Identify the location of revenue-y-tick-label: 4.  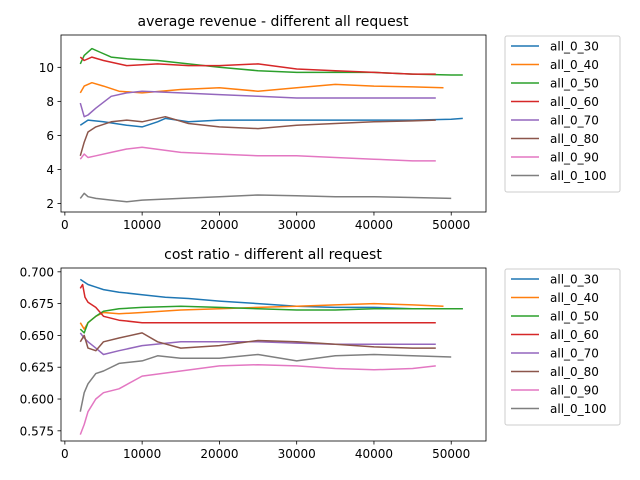
(50, 170).